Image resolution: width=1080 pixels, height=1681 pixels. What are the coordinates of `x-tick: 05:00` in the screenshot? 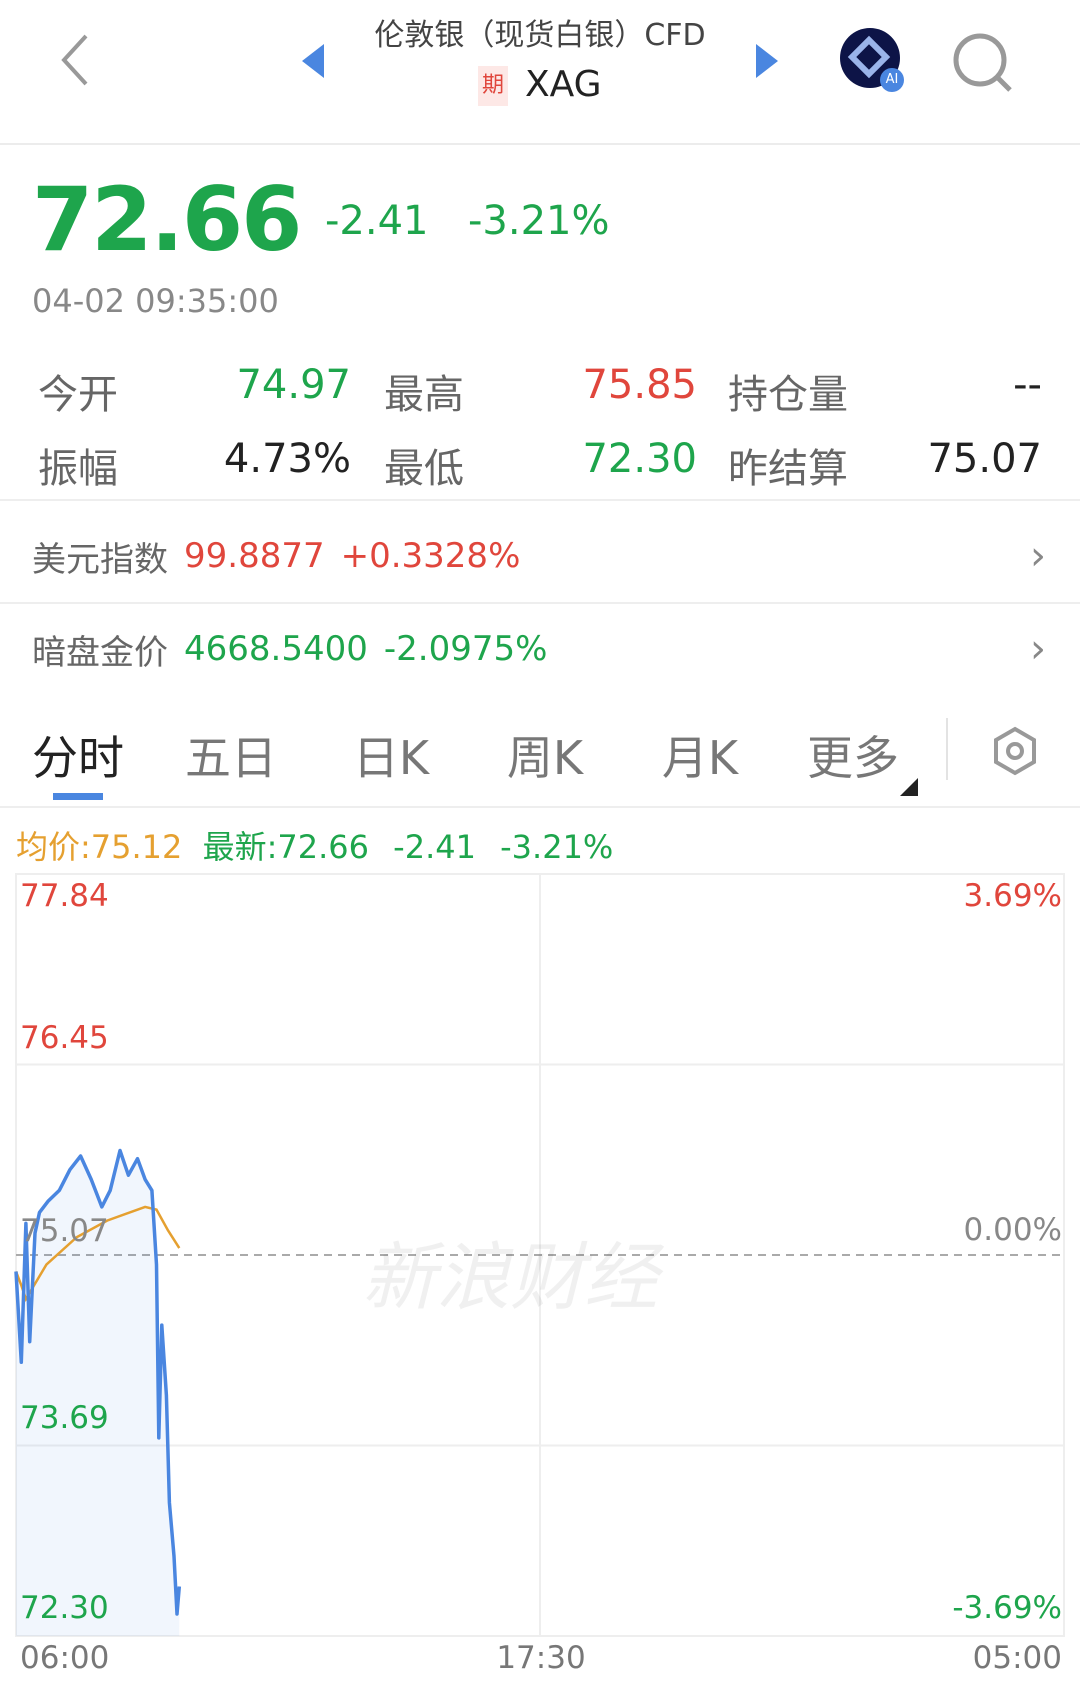 It's located at (1017, 1658).